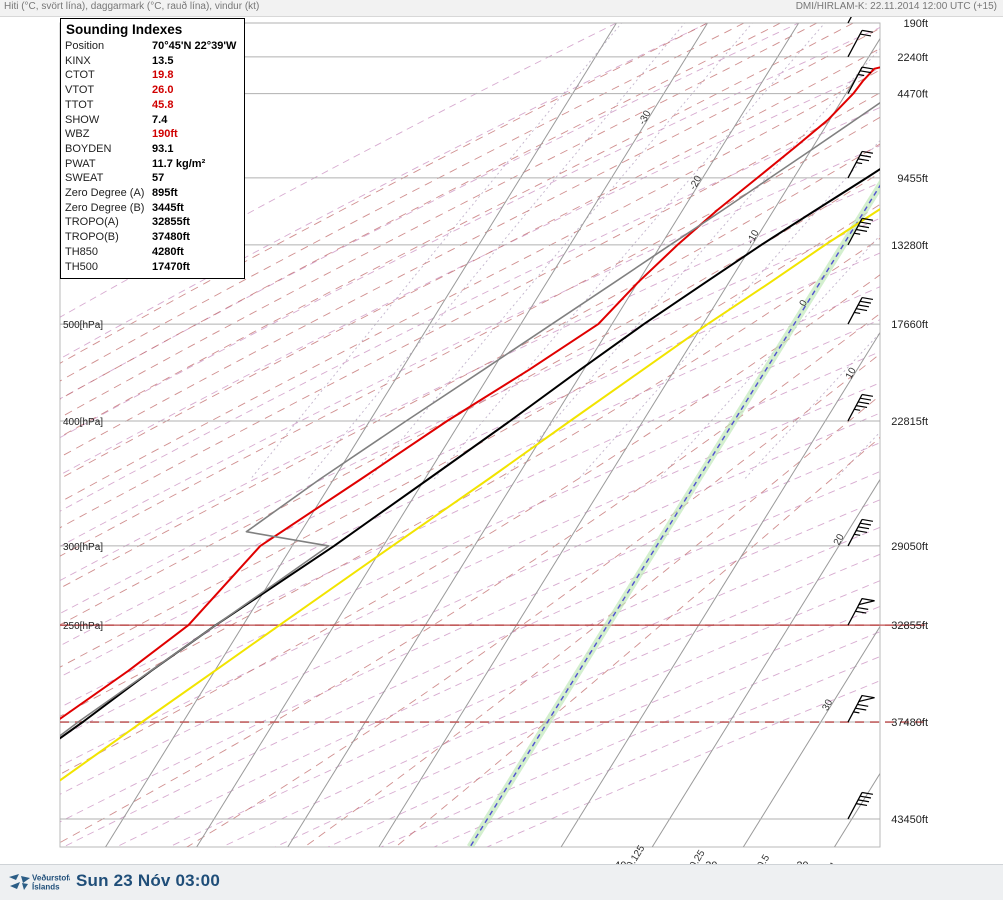  Describe the element at coordinates (851, 373) in the screenshot. I see `isotherm-inline-label: 10` at that location.